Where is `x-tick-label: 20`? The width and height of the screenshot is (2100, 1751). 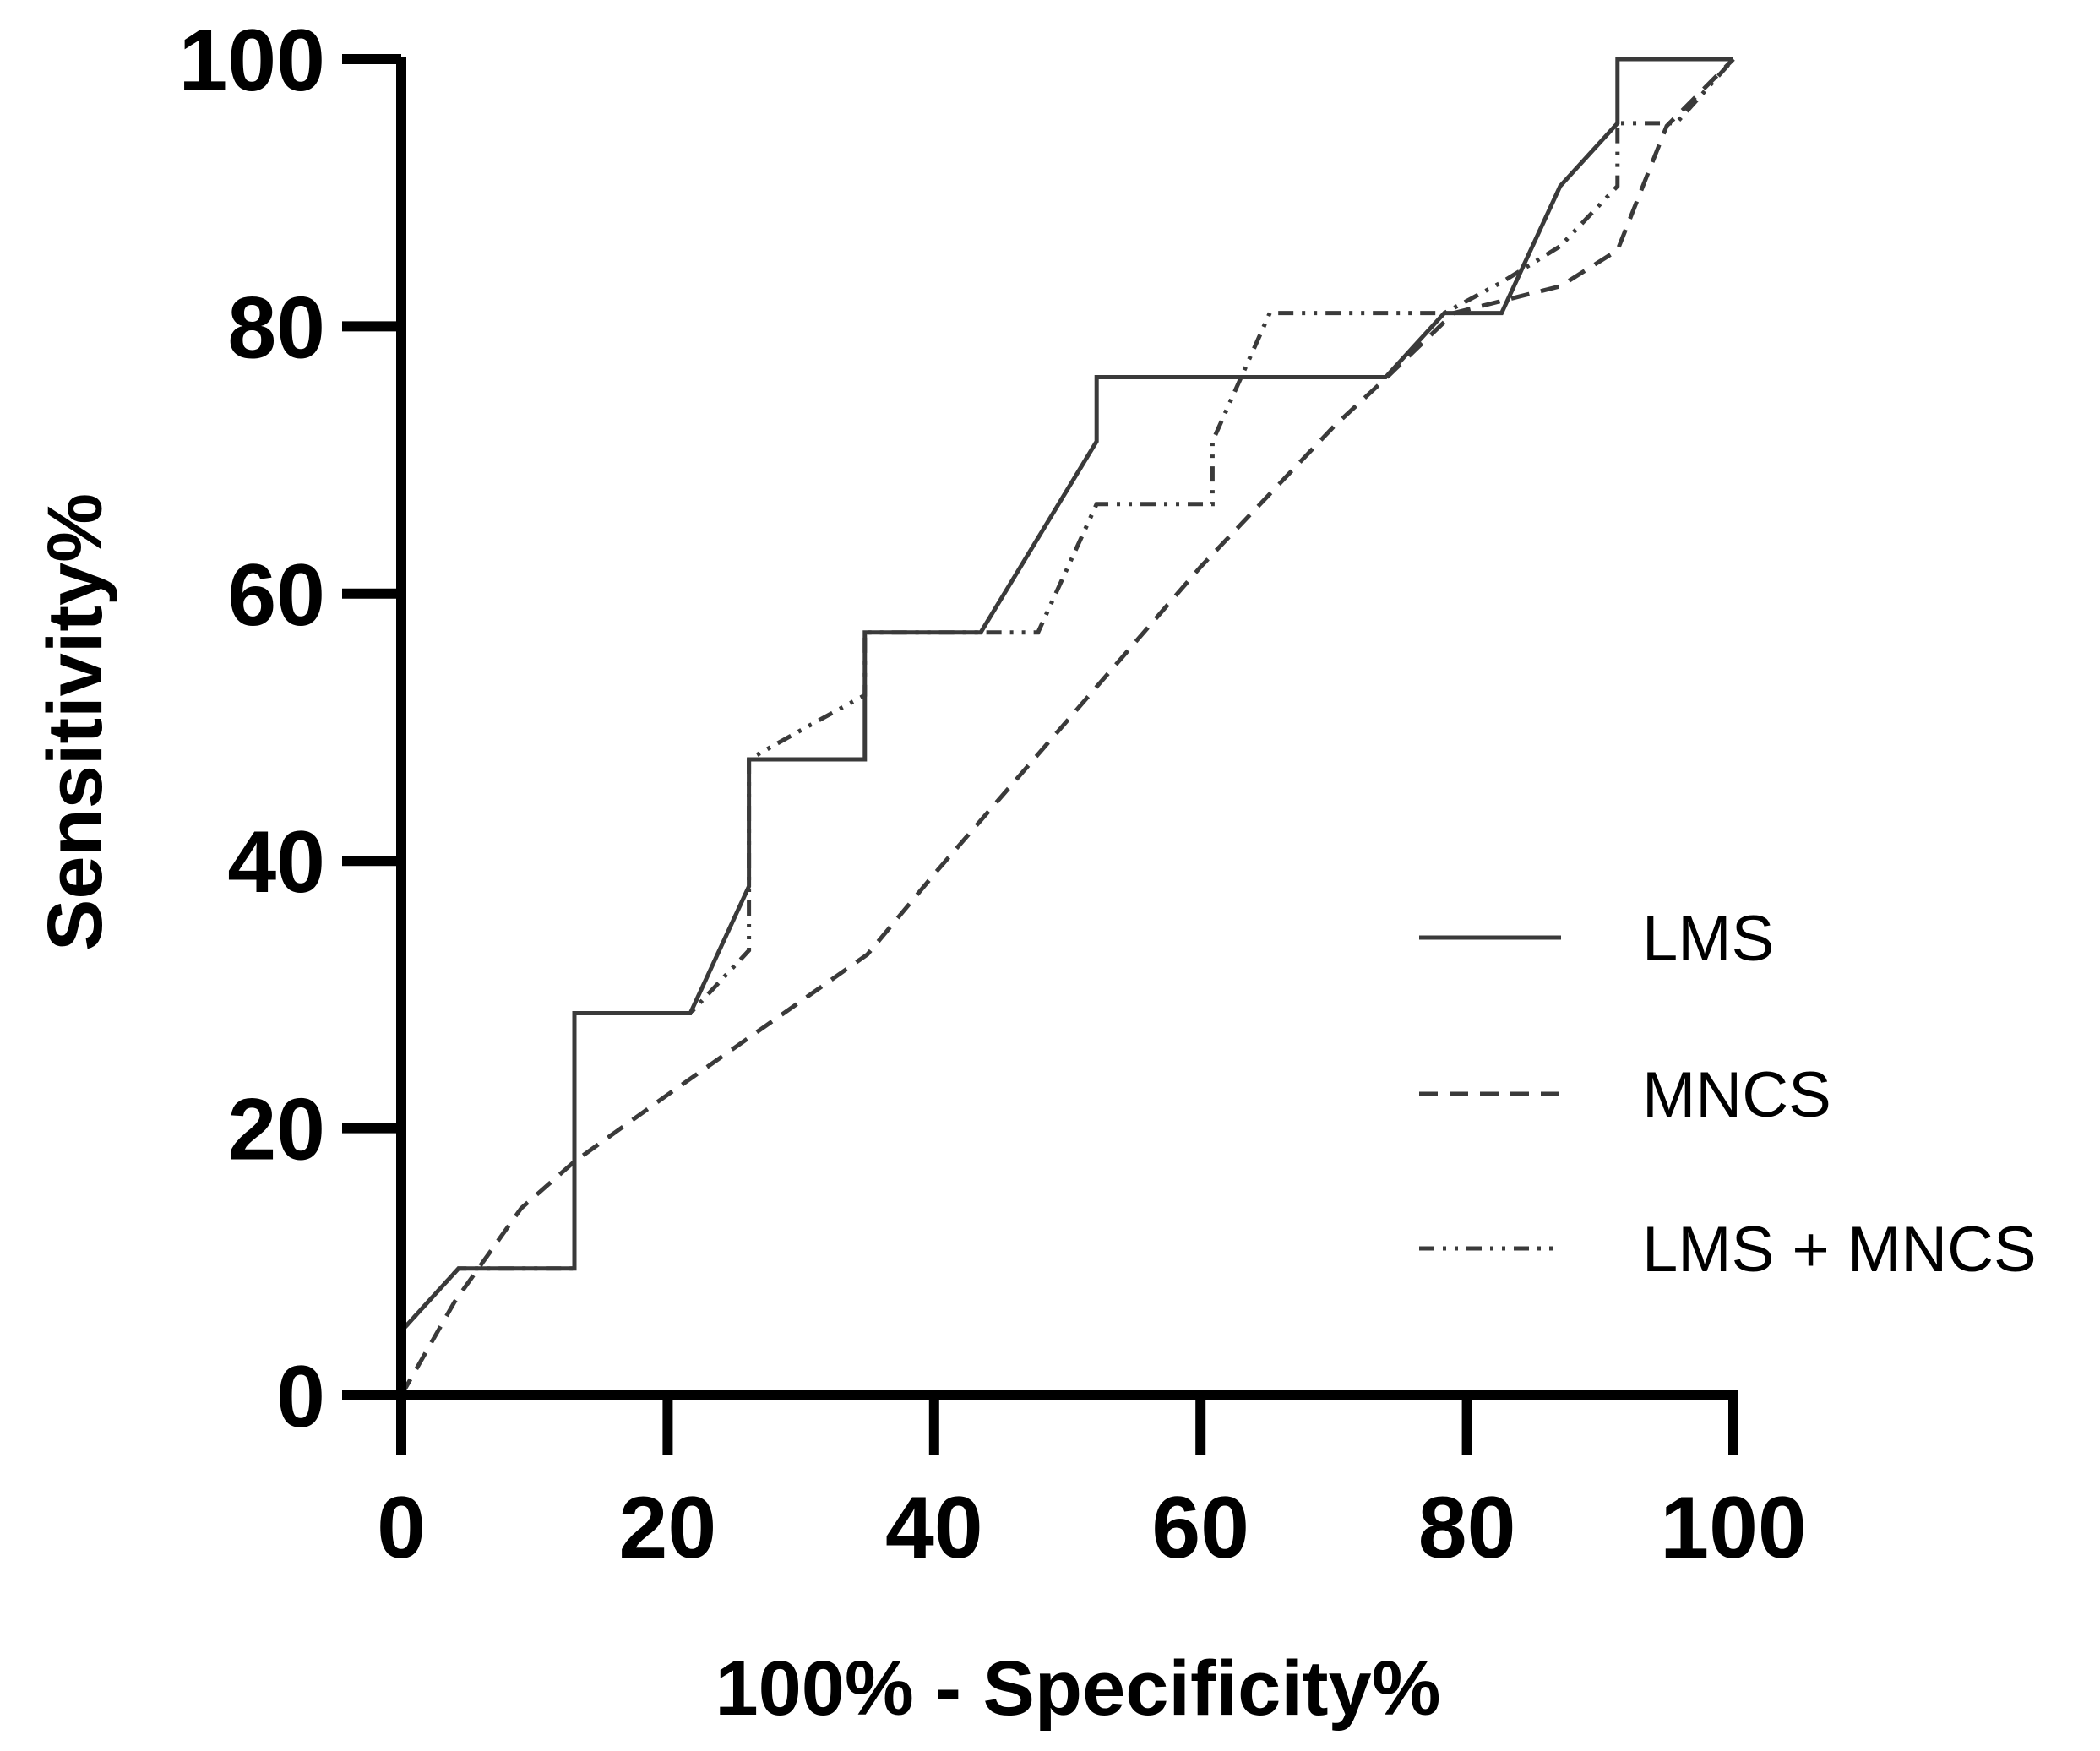 x-tick-label: 20 is located at coordinates (668, 1528).